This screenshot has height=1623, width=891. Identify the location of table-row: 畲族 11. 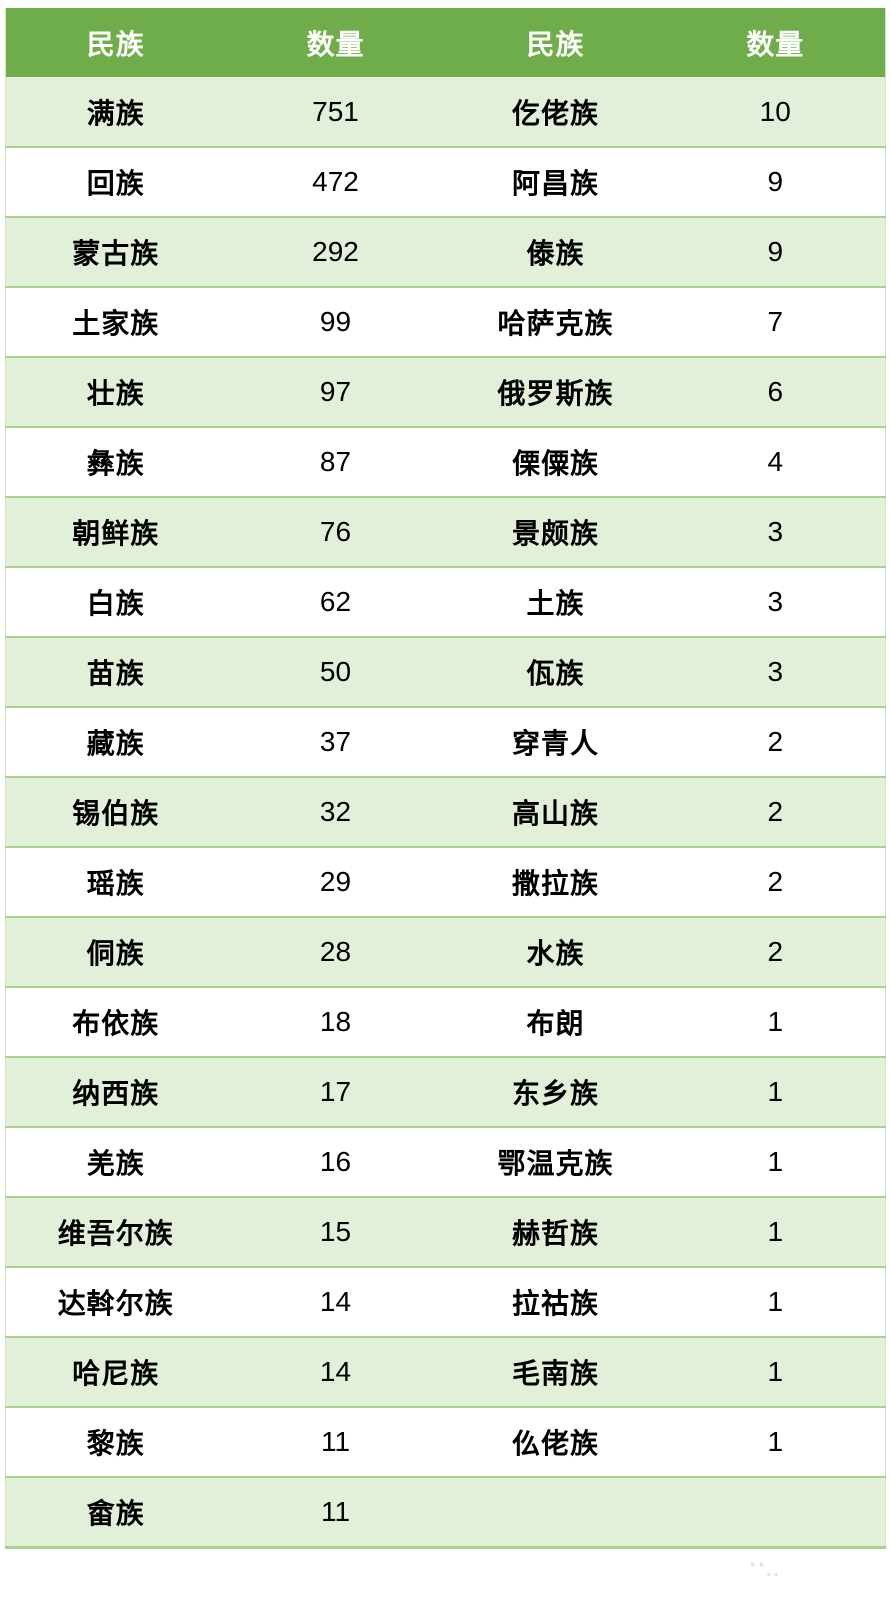
(445, 1512).